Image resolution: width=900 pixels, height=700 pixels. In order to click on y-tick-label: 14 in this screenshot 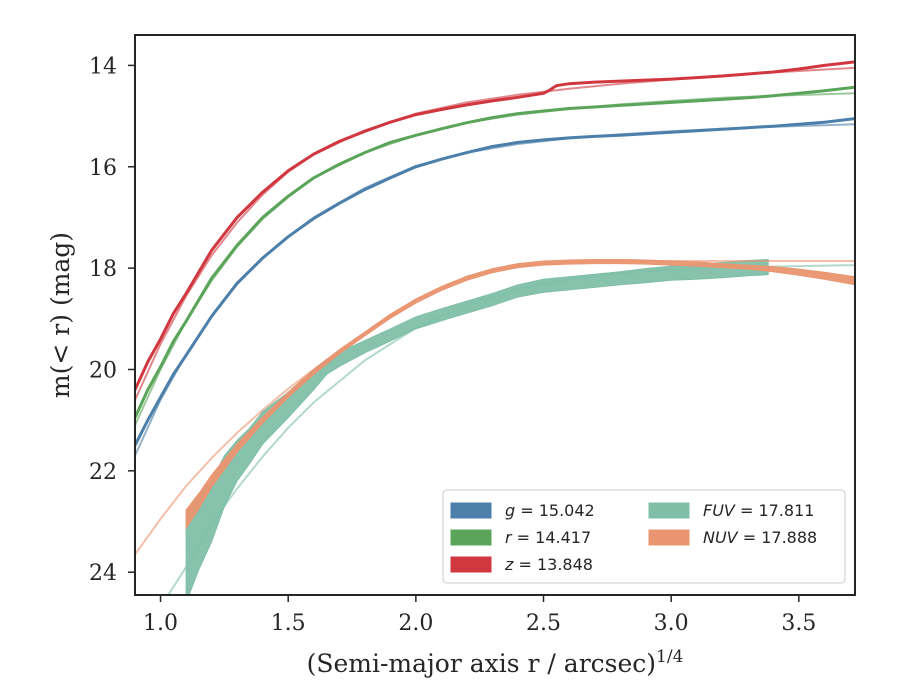, I will do `click(103, 66)`.